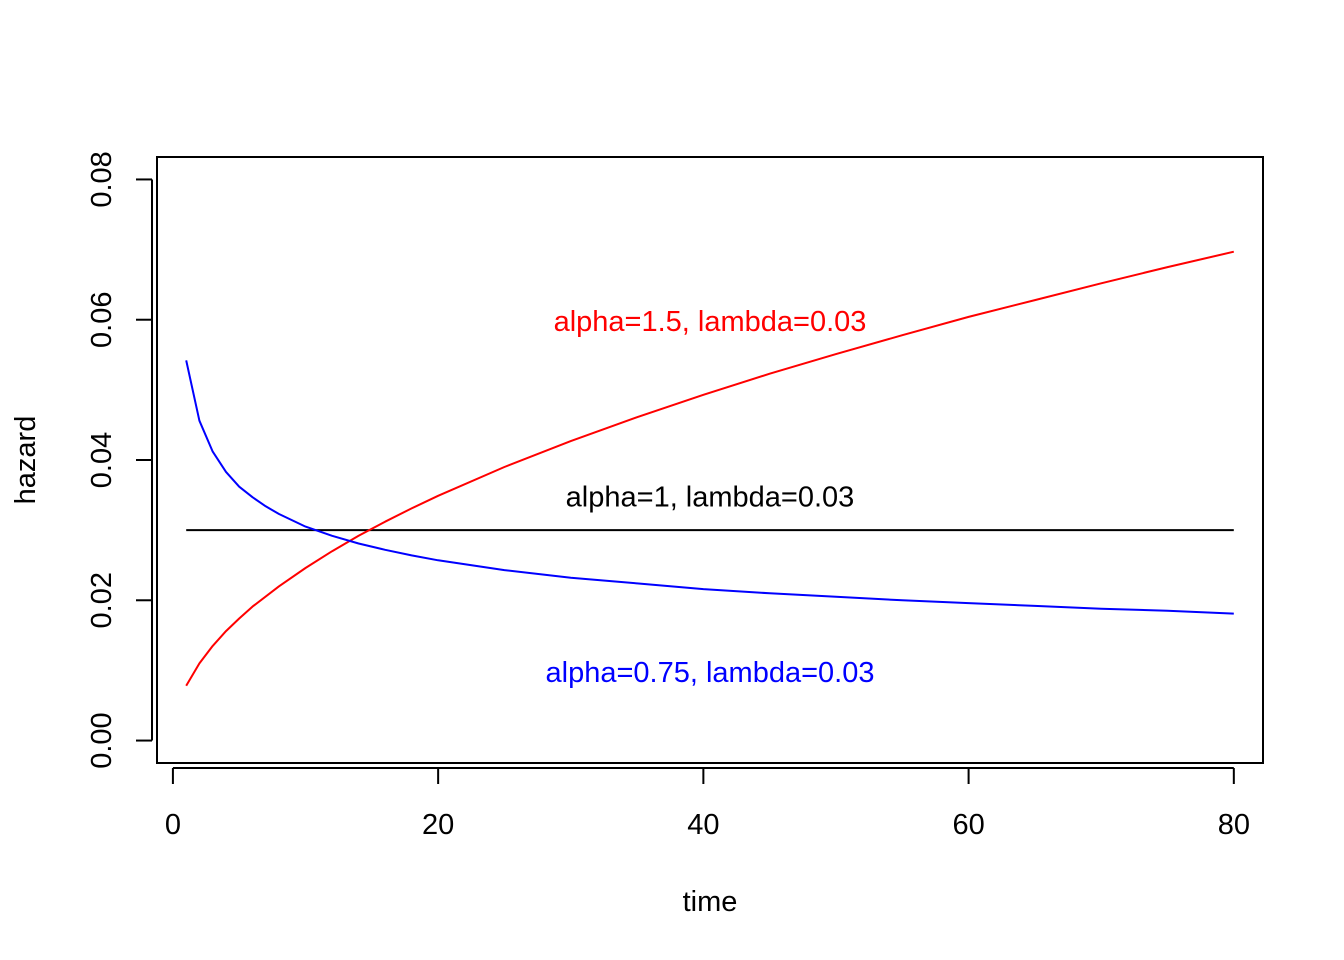 The height and width of the screenshot is (960, 1344). What do you see at coordinates (102, 319) in the screenshot?
I see `y-tick-label: 0.06` at bounding box center [102, 319].